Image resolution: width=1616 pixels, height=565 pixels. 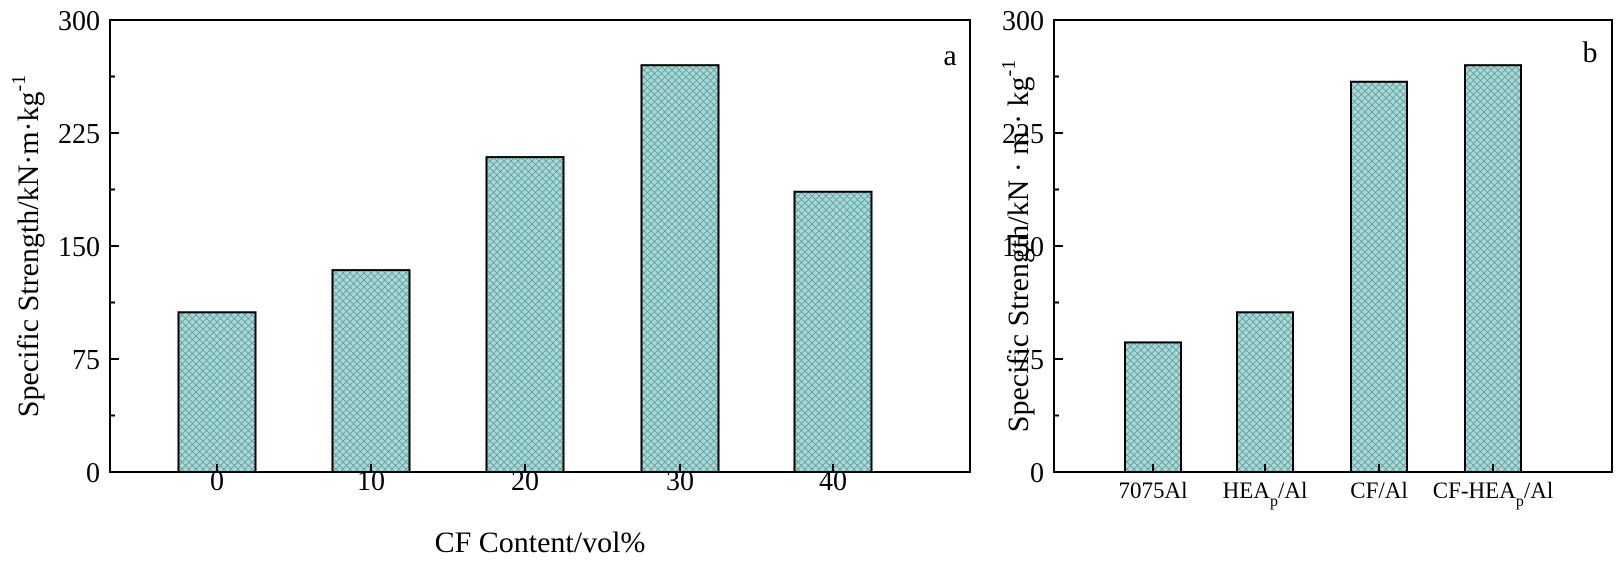 I want to click on y-axis-title-a-sup: -1, so click(x=19, y=83).